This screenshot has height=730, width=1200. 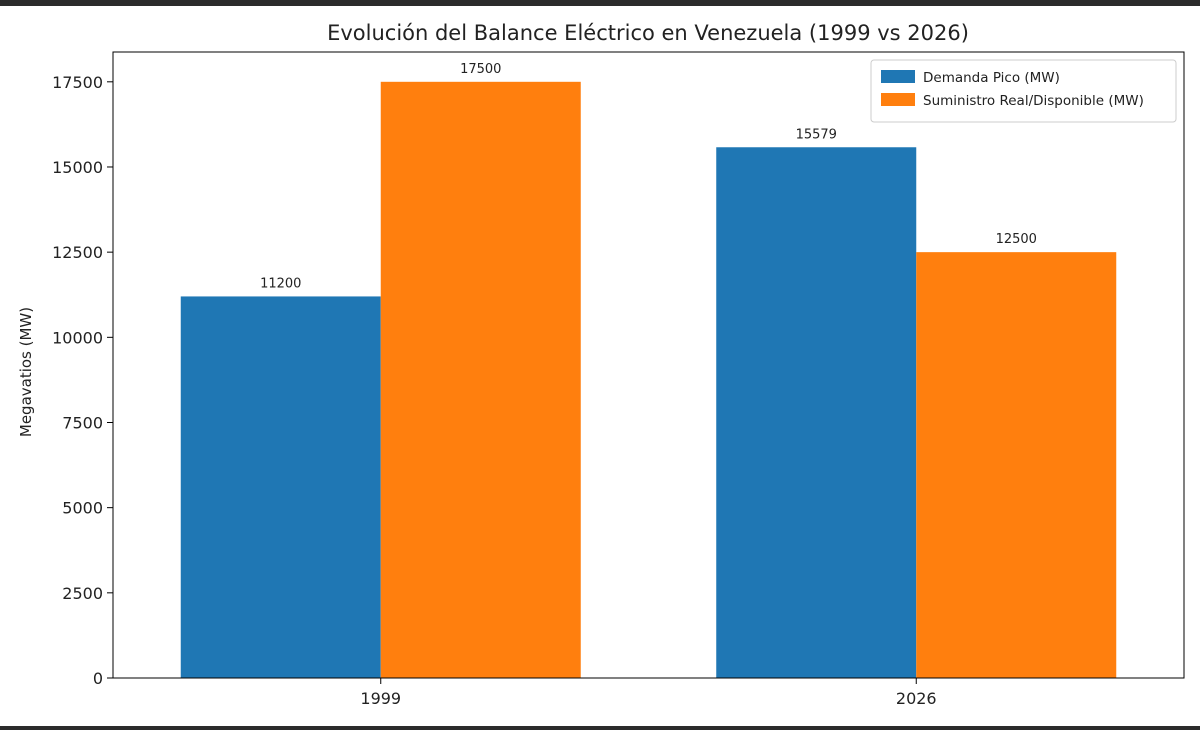 I want to click on legend-swatch-demanda, so click(x=898, y=76).